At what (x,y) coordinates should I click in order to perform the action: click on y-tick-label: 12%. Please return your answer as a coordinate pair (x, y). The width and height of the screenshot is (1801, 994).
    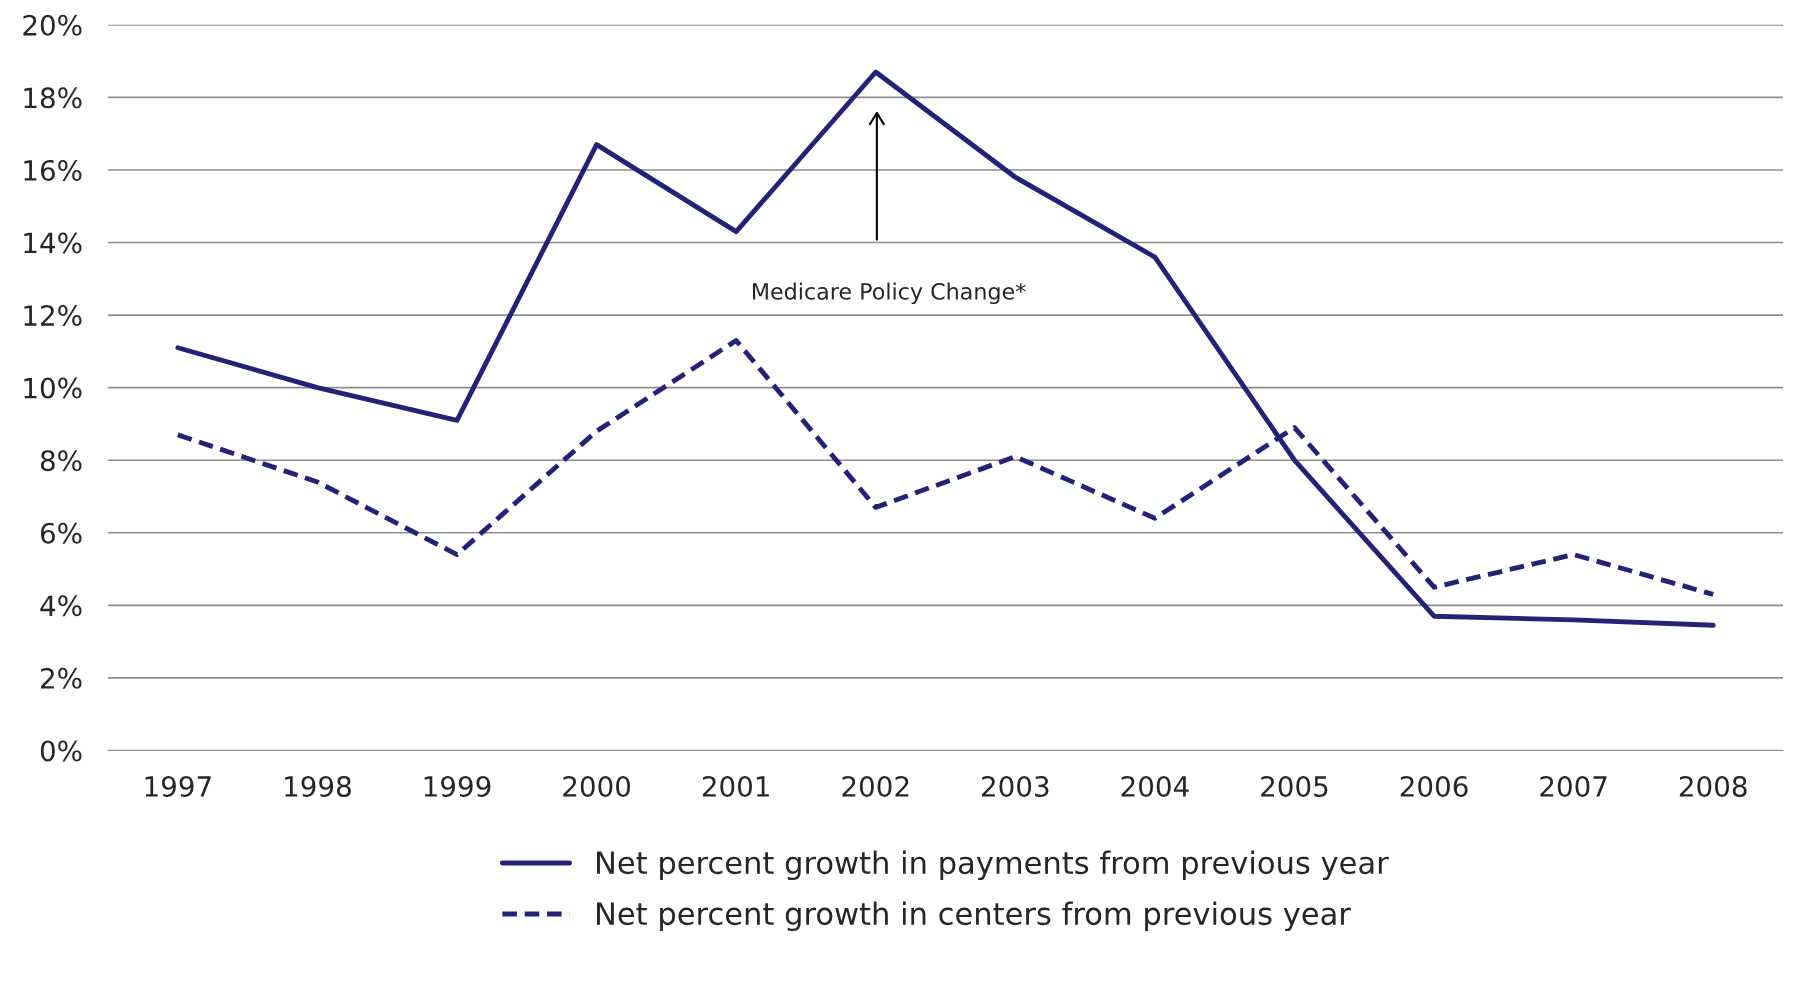
    Looking at the image, I should click on (53, 316).